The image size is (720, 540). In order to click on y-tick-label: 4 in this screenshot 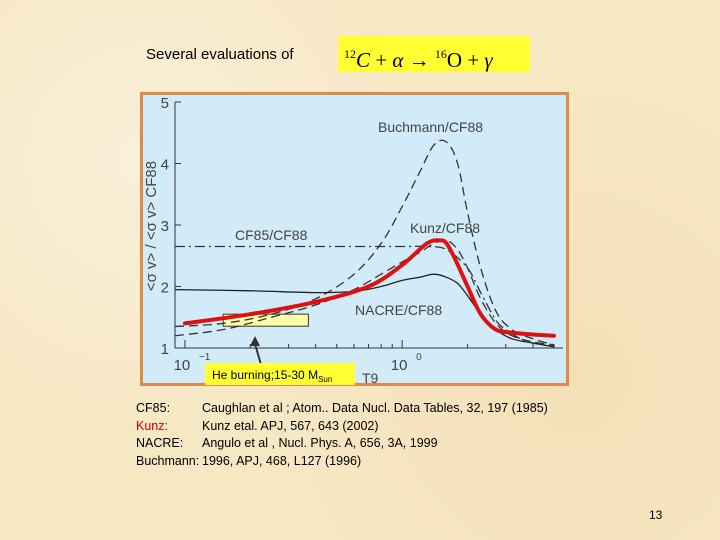, I will do `click(165, 165)`.